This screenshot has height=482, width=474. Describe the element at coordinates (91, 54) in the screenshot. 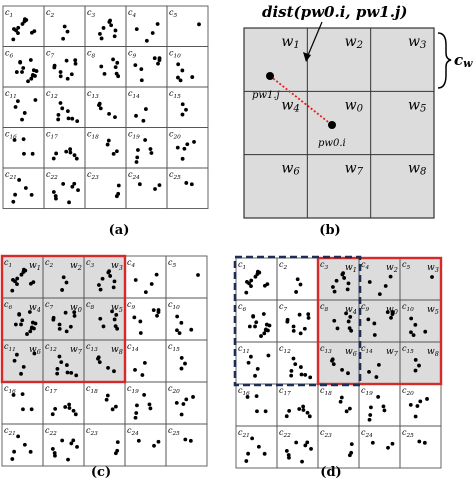

I see `panel-a-cell-label: c8` at that location.